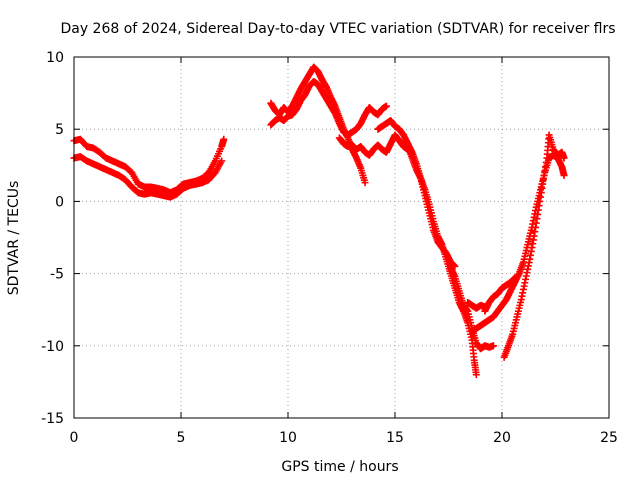  I want to click on y-tick-label: 0, so click(59, 202).